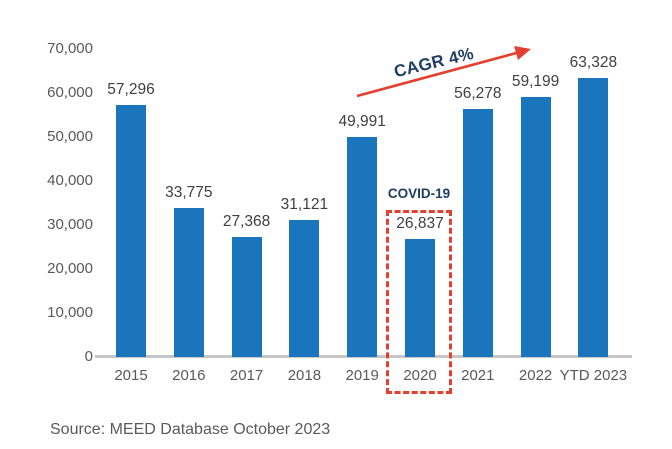 This screenshot has height=449, width=672. I want to click on bar-value-label: 59,199, so click(535, 81).